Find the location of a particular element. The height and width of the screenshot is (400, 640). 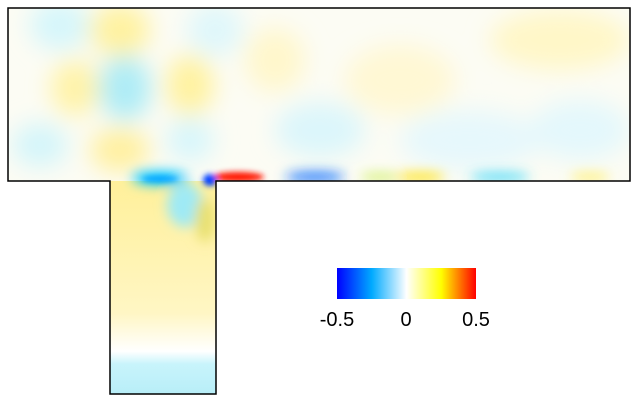

colorbar-tick-label-mid: 0 is located at coordinates (405, 320).